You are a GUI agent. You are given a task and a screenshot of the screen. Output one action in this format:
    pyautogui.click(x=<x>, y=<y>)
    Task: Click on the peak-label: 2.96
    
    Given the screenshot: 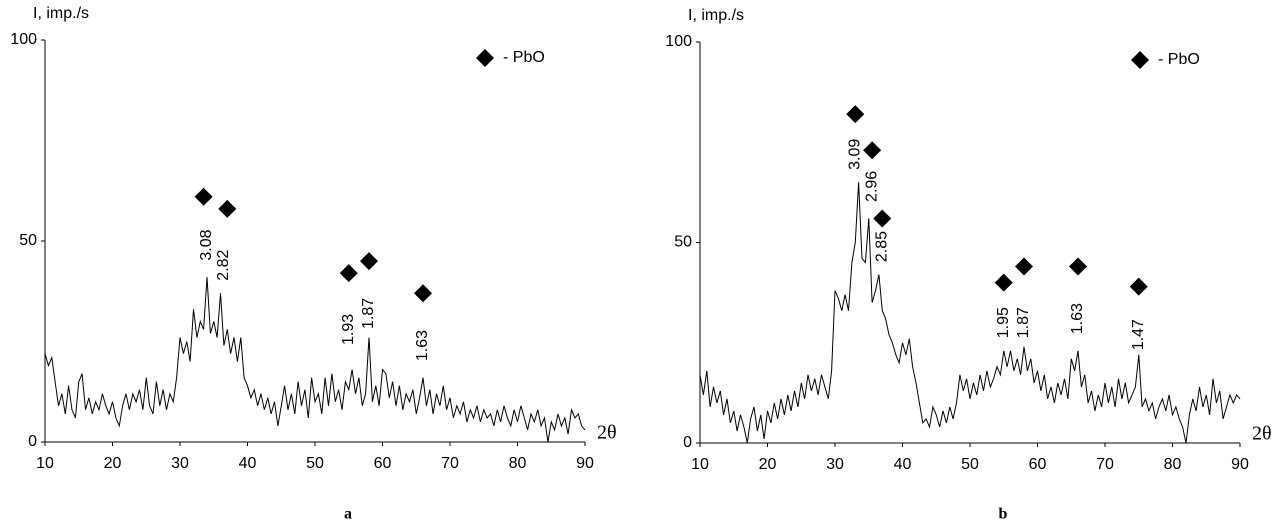 What is the action you would take?
    pyautogui.click(x=871, y=186)
    